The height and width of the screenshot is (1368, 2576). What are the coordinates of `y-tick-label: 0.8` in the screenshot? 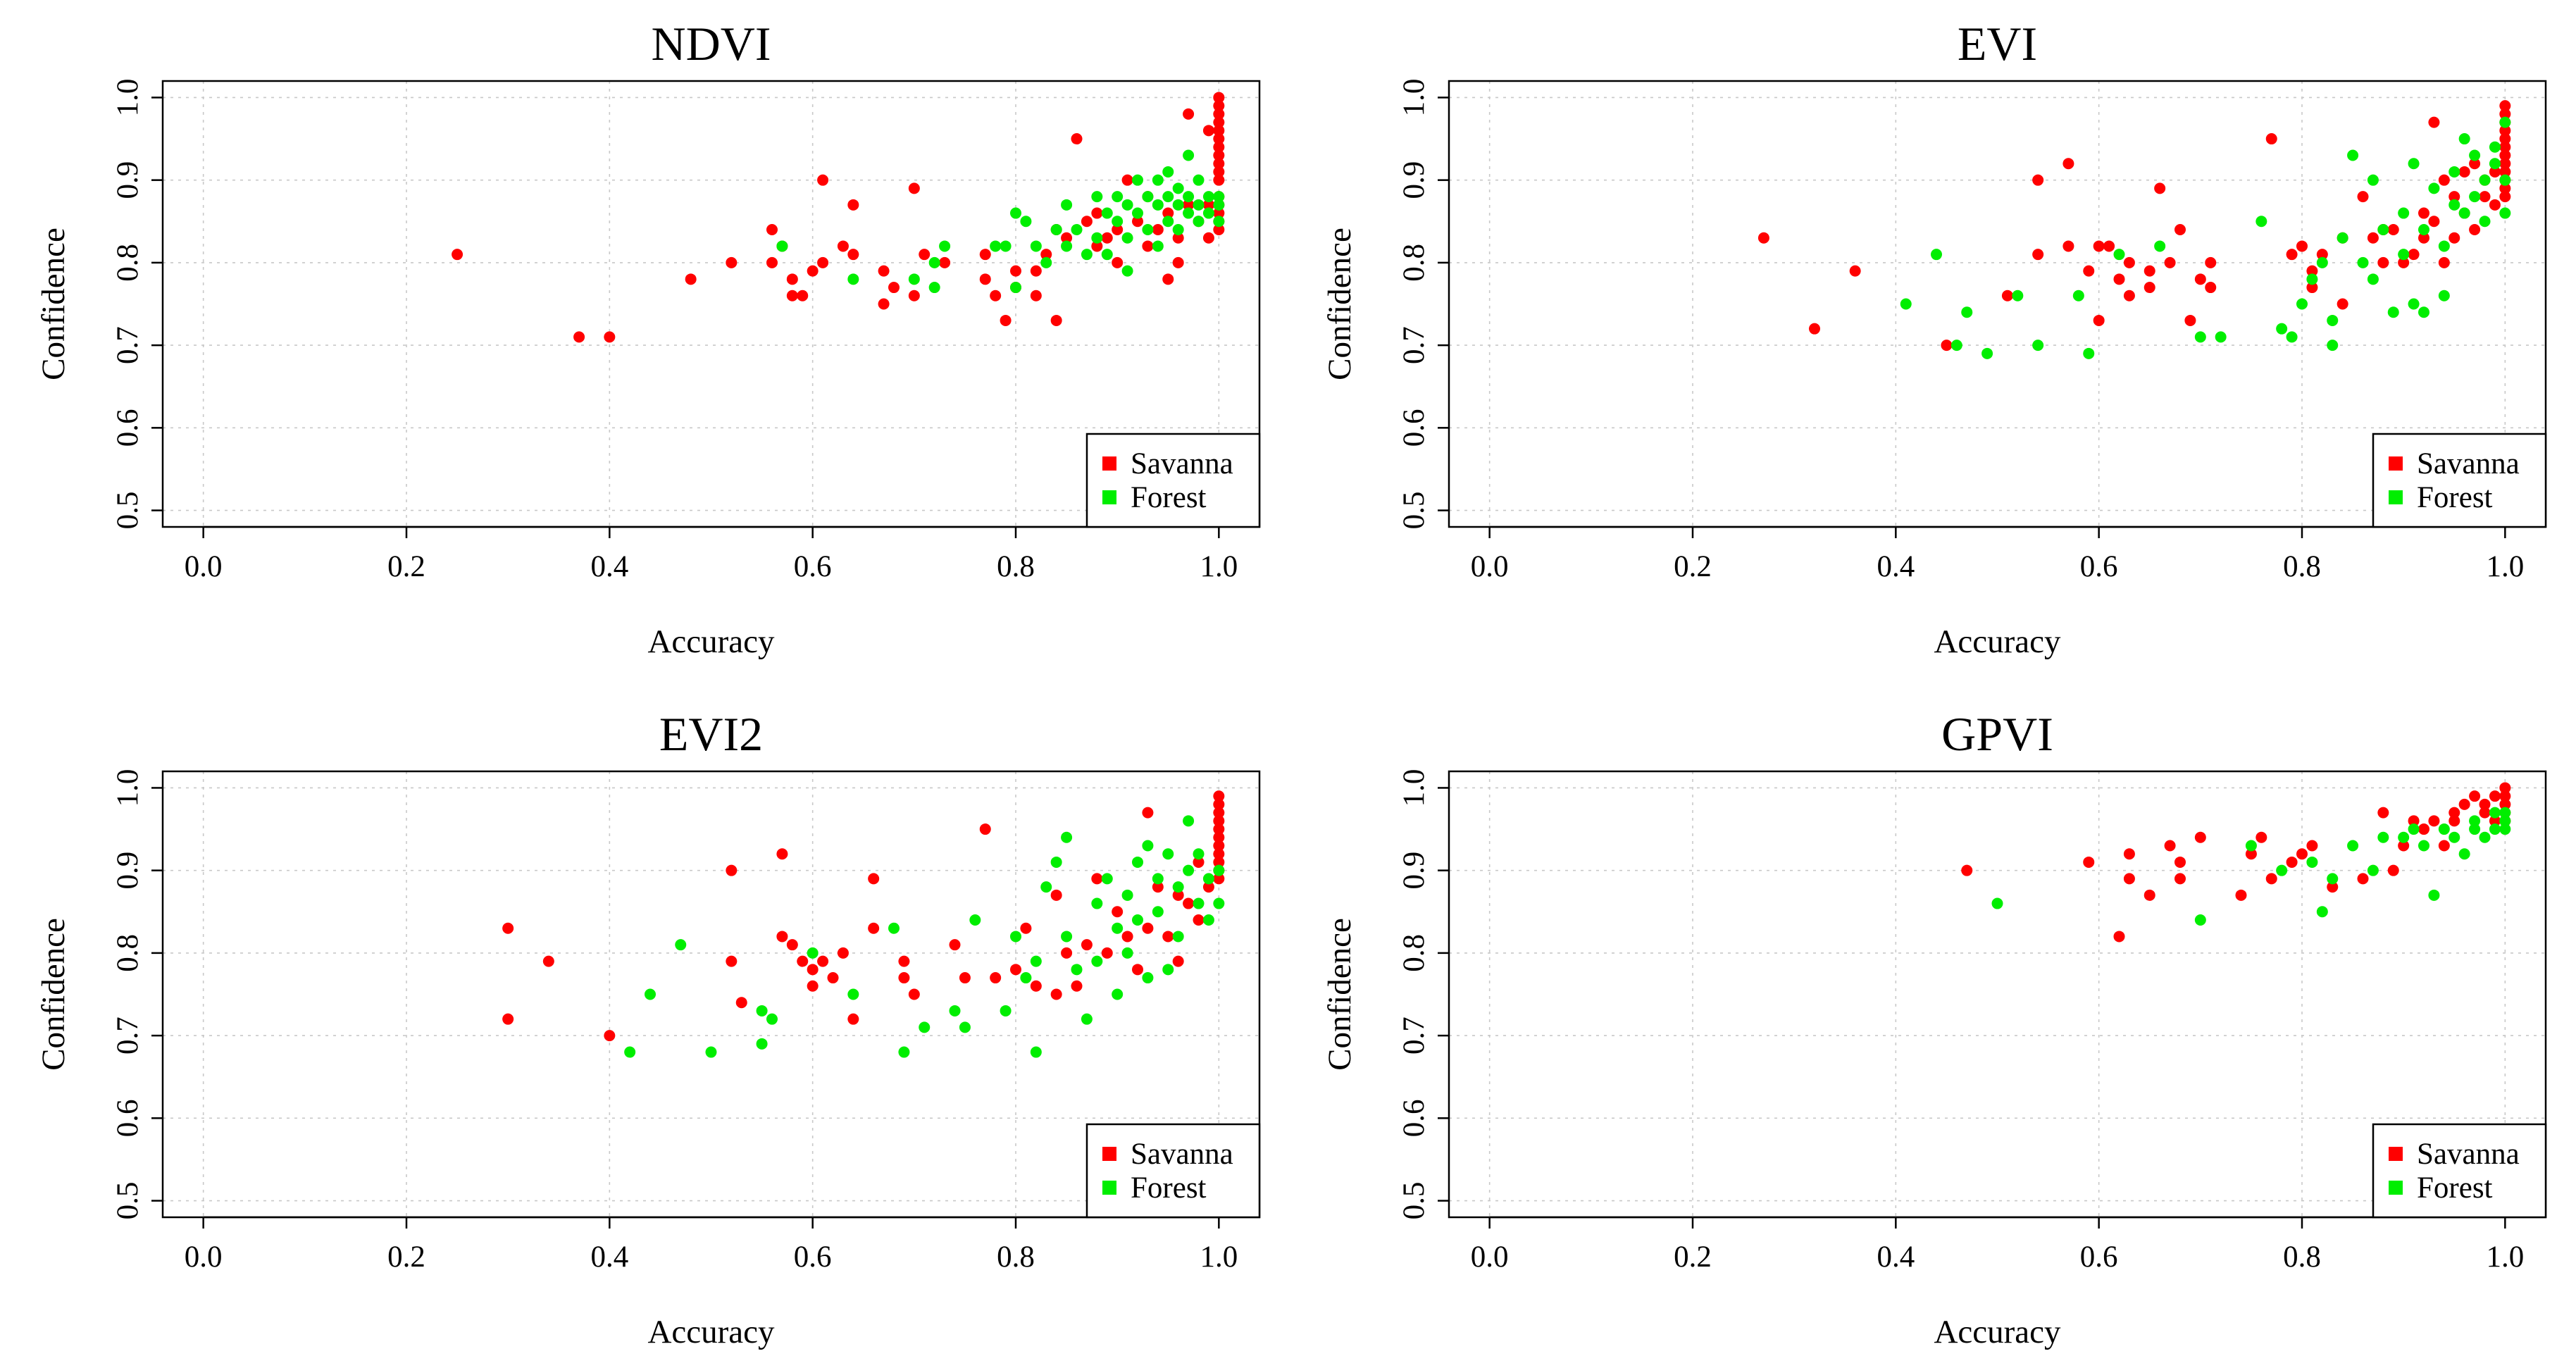 It's located at (127, 953).